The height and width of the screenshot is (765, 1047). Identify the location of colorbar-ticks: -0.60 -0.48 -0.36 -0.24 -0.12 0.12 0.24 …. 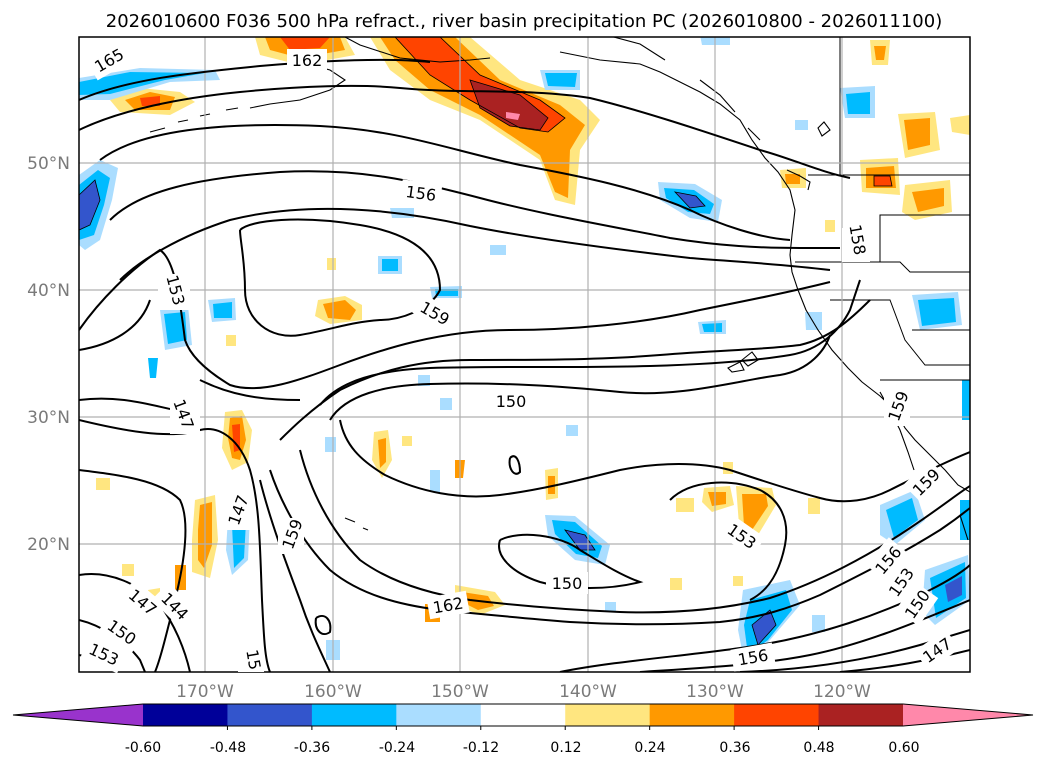
(522, 748).